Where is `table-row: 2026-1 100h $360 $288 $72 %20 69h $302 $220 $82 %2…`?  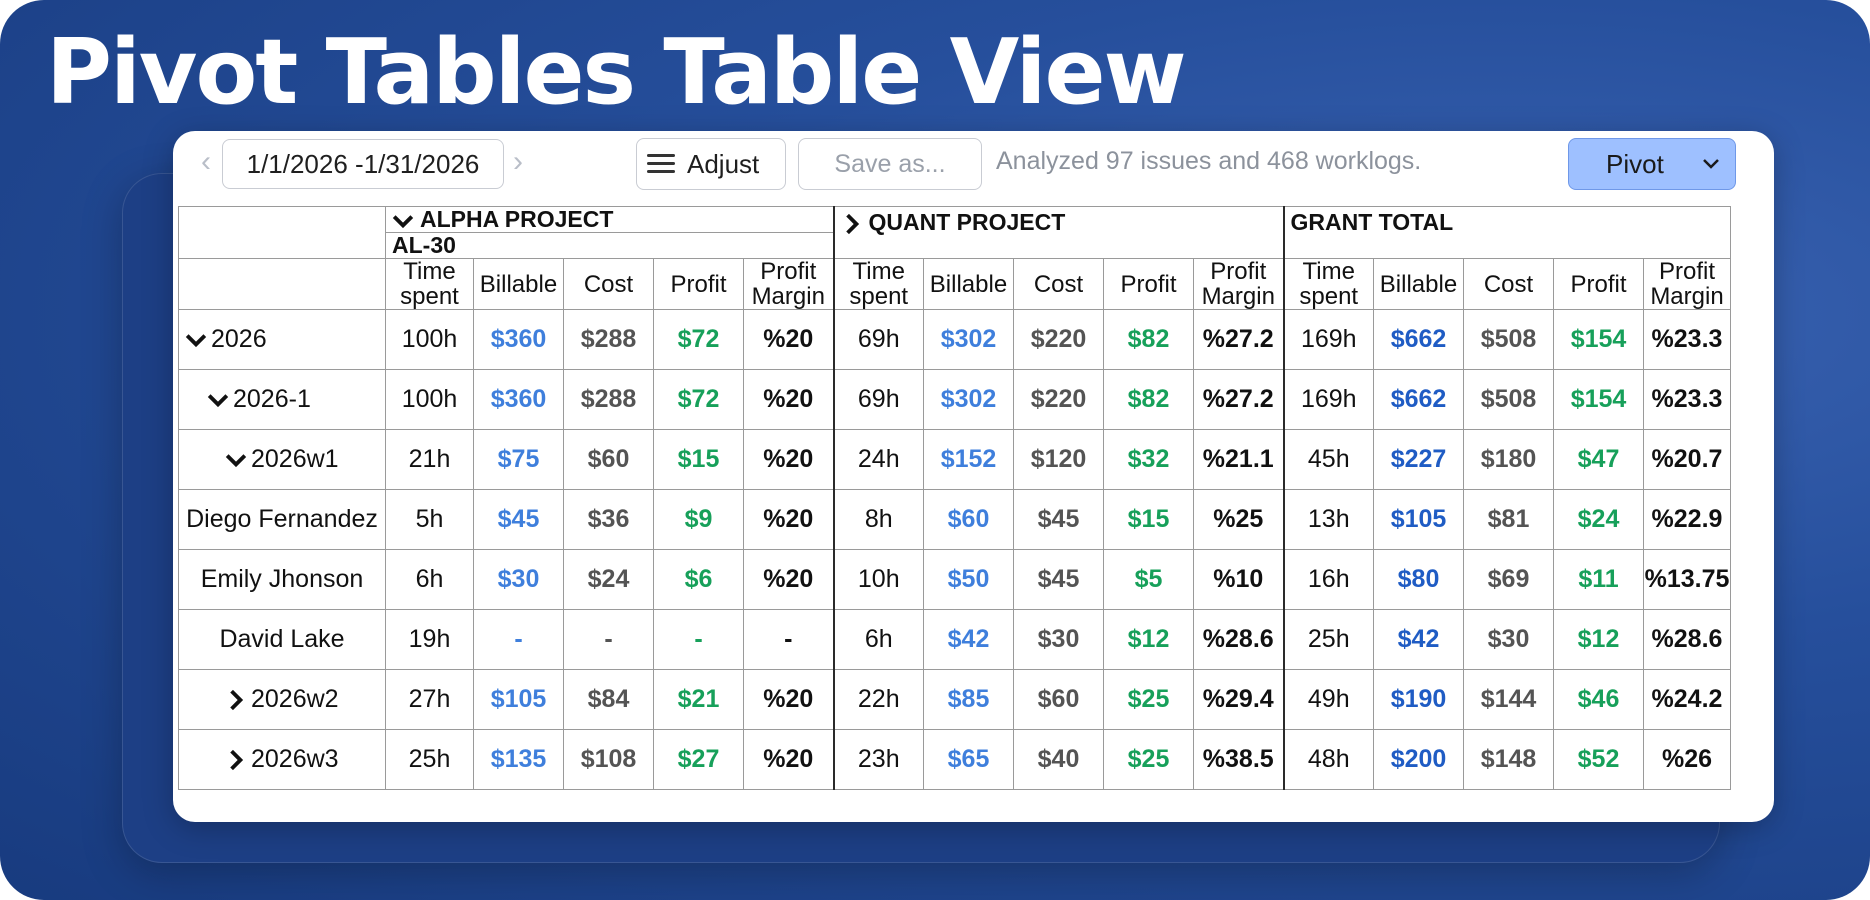 table-row: 2026-1 100h $360 $288 $72 %20 69h $302 $220 $82 %2… is located at coordinates (954, 399).